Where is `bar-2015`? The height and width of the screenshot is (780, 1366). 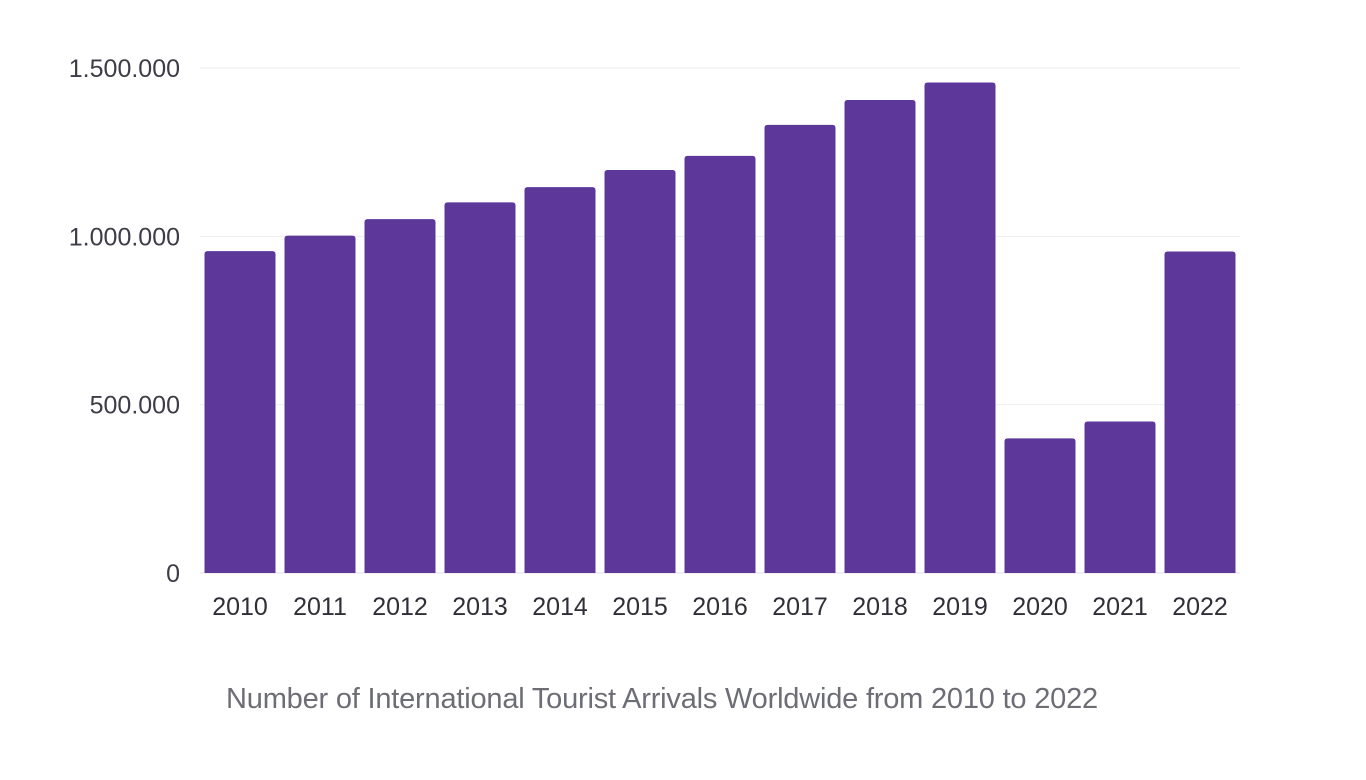 bar-2015 is located at coordinates (640, 371).